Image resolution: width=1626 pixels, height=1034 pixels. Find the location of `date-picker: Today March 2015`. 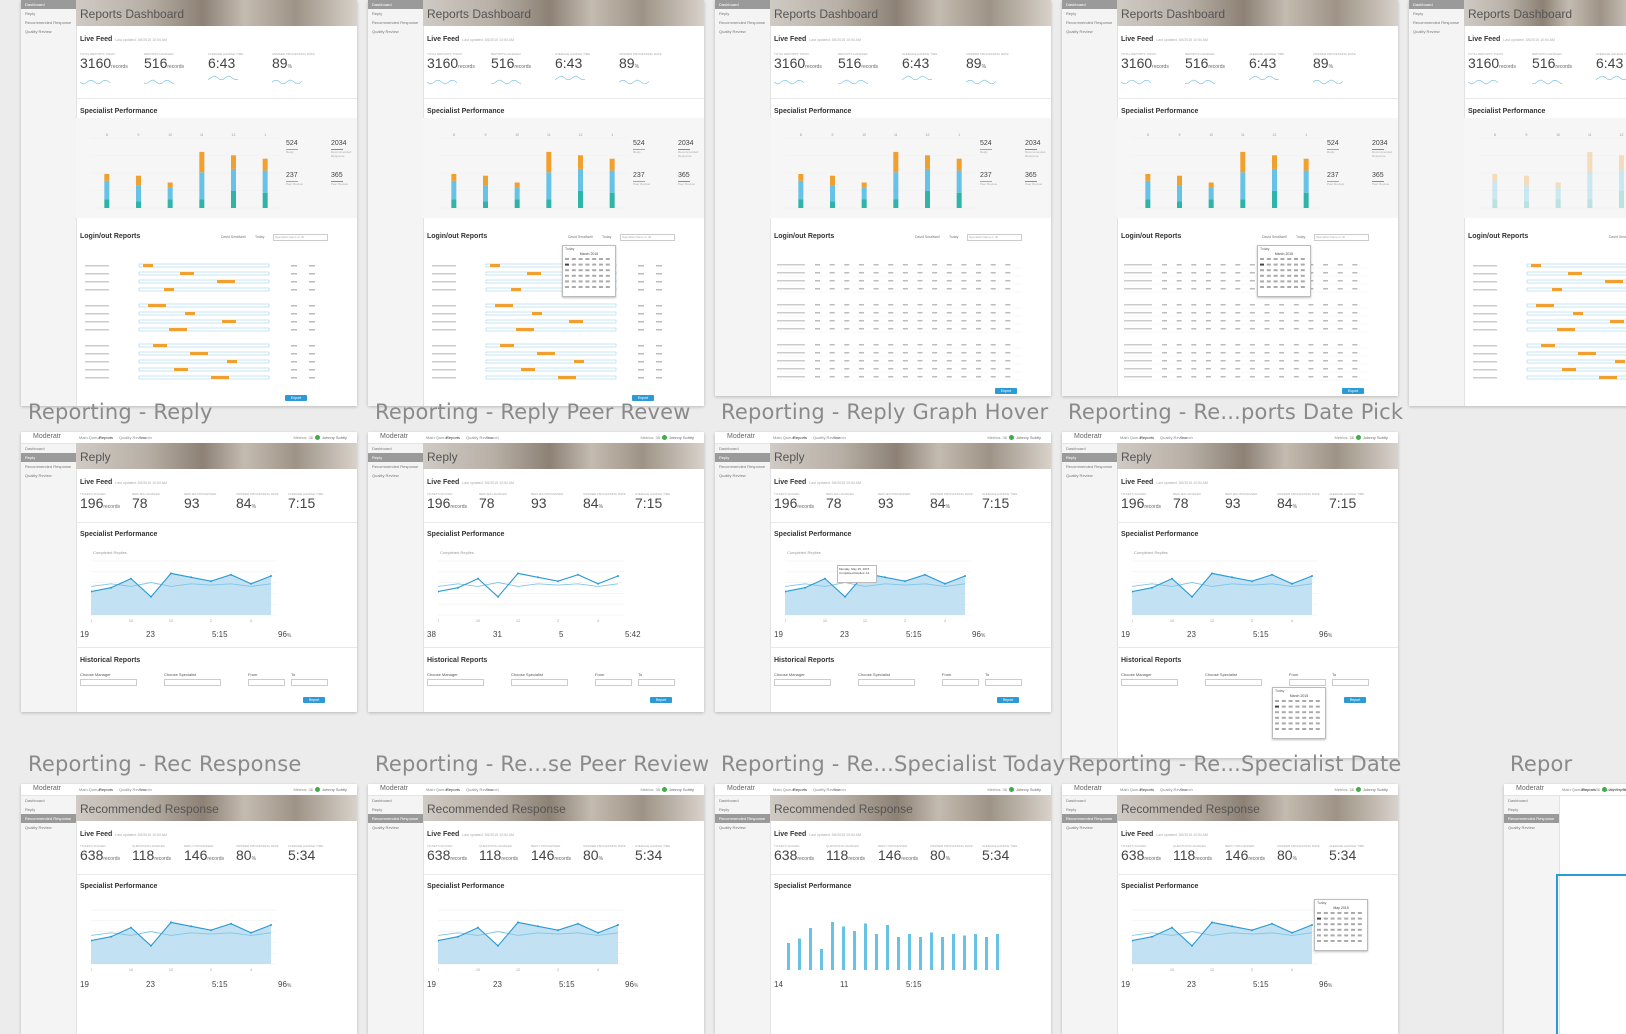

date-picker: Today March 2015 is located at coordinates (589, 271).